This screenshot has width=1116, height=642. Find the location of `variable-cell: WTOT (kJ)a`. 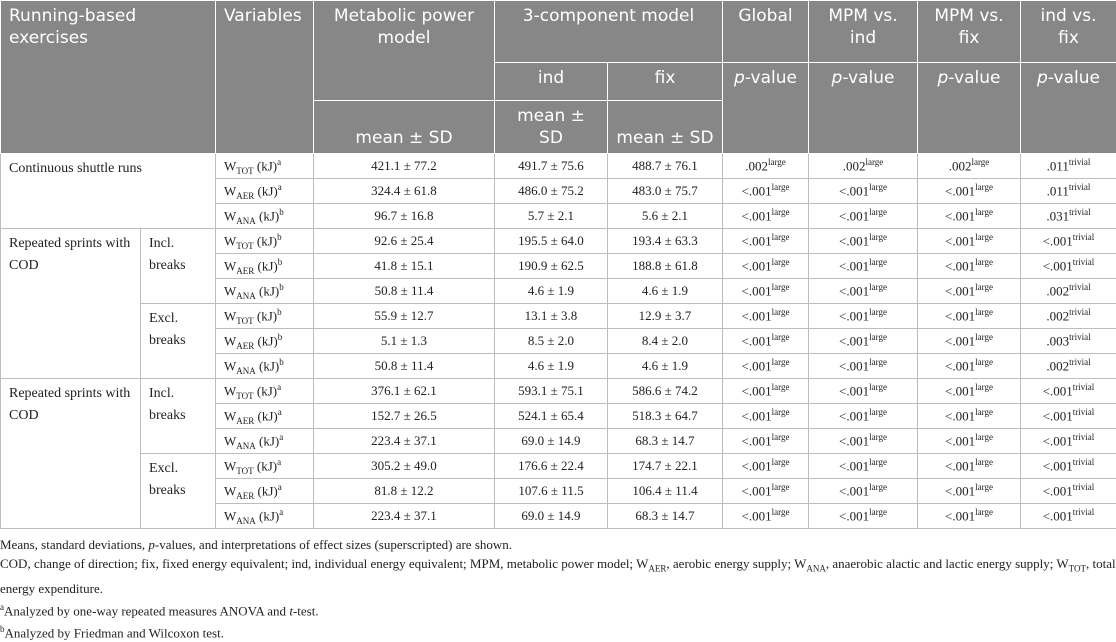

variable-cell: WTOT (kJ)a is located at coordinates (265, 166).